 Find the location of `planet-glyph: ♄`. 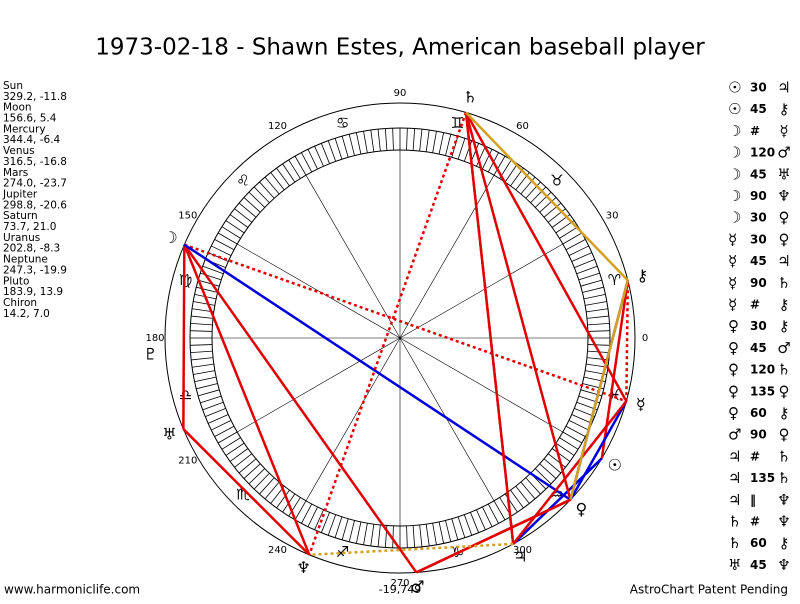

planet-glyph: ♄ is located at coordinates (470, 97).